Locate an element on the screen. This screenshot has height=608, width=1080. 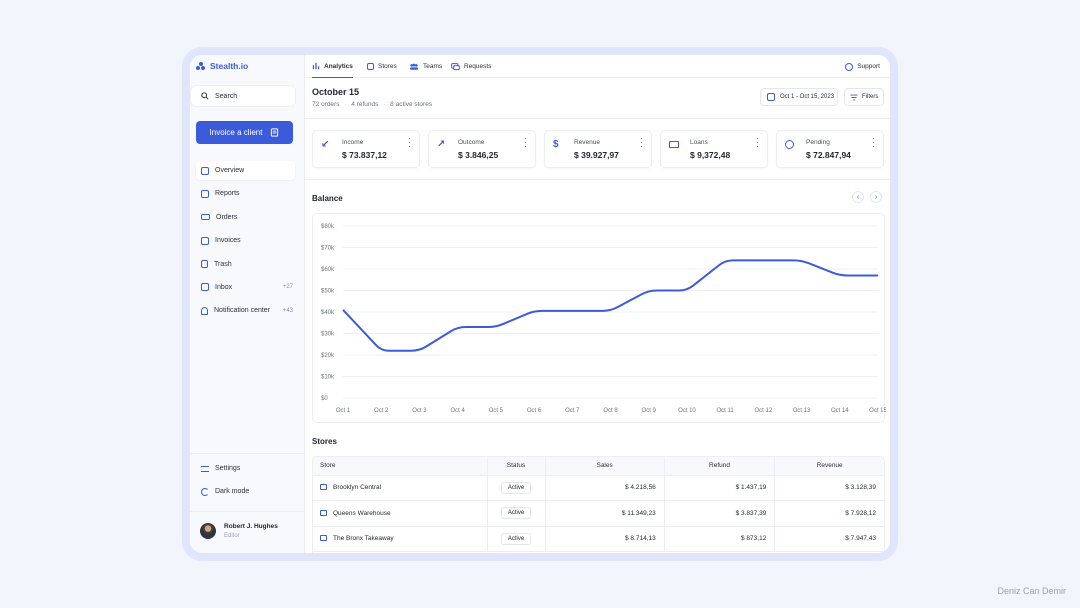
cell-store: Queens Warehouse is located at coordinates (400, 513).